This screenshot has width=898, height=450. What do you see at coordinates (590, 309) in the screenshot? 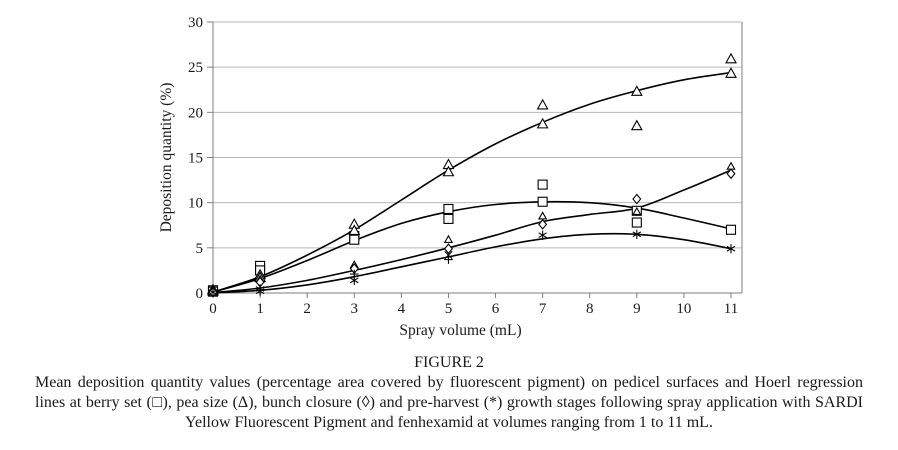
I see `x-tick-label: 8` at bounding box center [590, 309].